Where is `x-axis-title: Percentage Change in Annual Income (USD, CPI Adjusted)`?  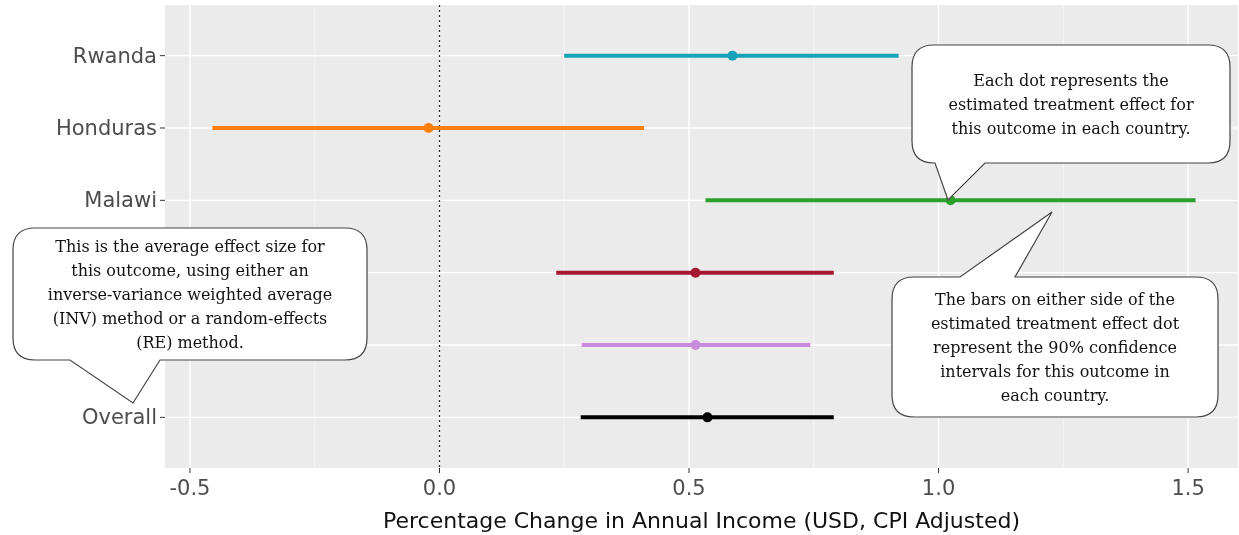 x-axis-title: Percentage Change in Annual Income (USD, CPI Adjusted) is located at coordinates (701, 520).